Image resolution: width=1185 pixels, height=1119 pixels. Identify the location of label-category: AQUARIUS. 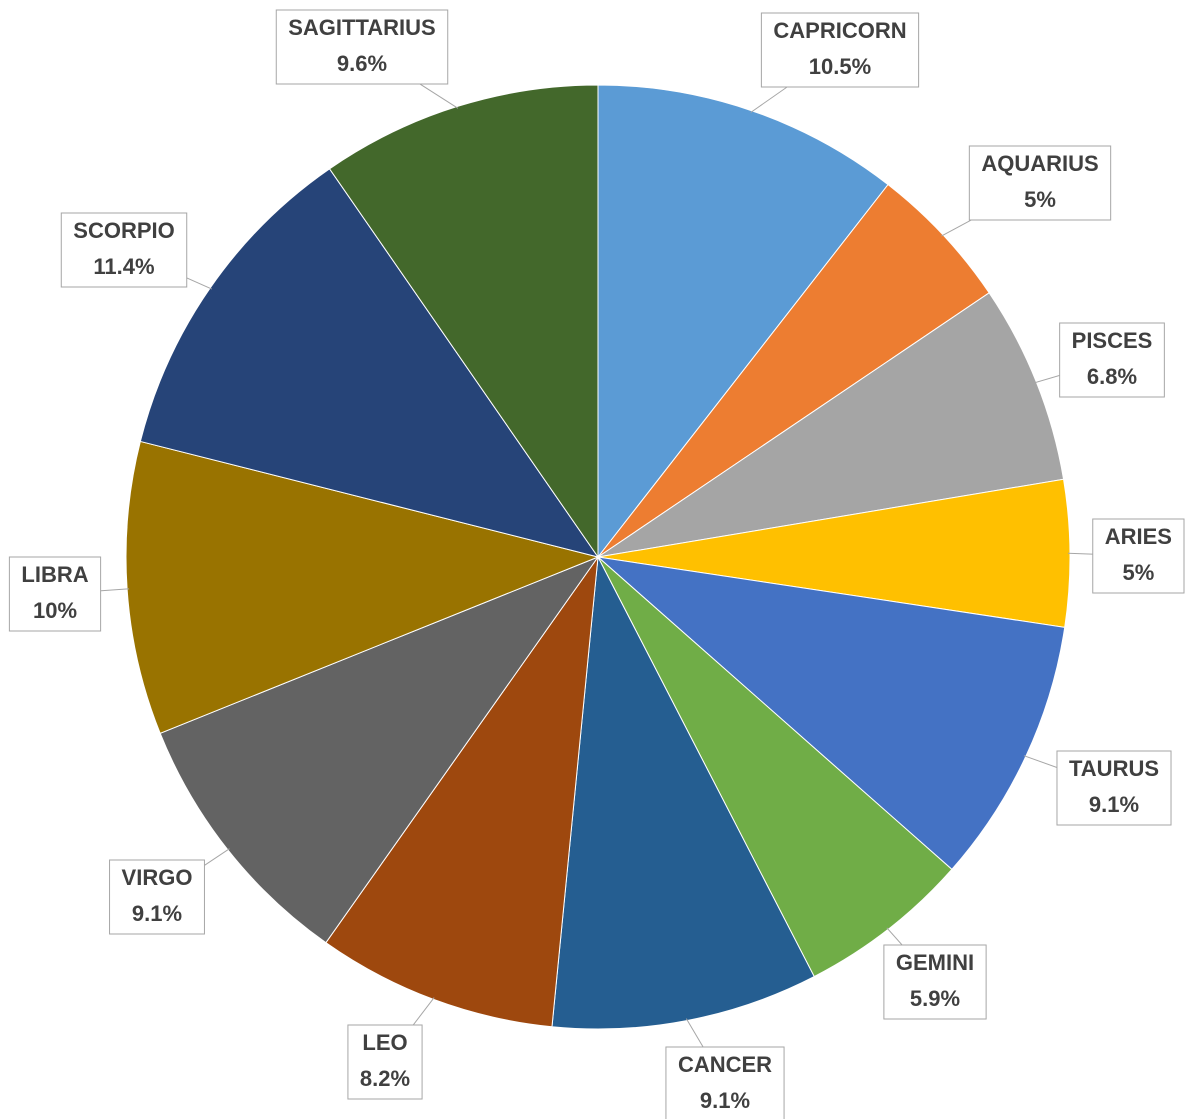
(1039, 163).